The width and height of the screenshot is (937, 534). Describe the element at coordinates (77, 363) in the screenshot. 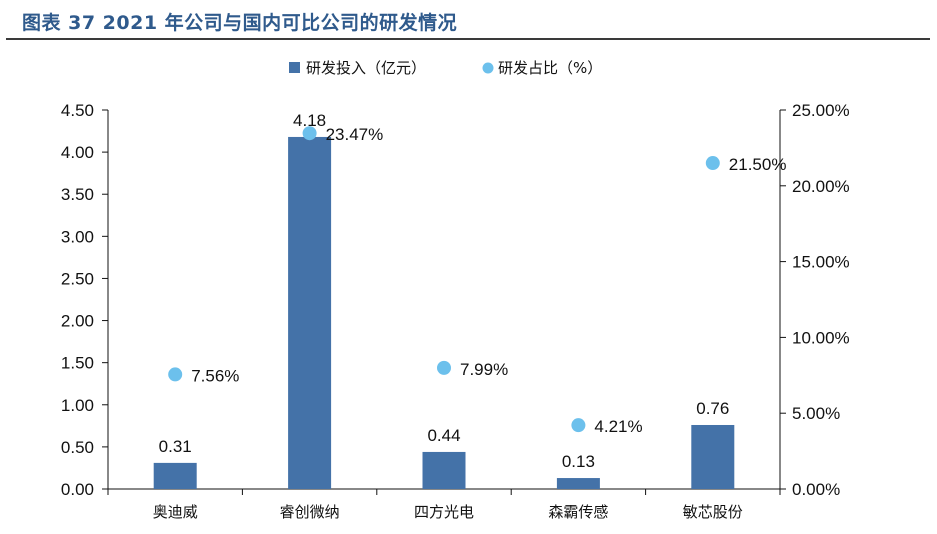

I see `left-tick-label: 1.50` at that location.